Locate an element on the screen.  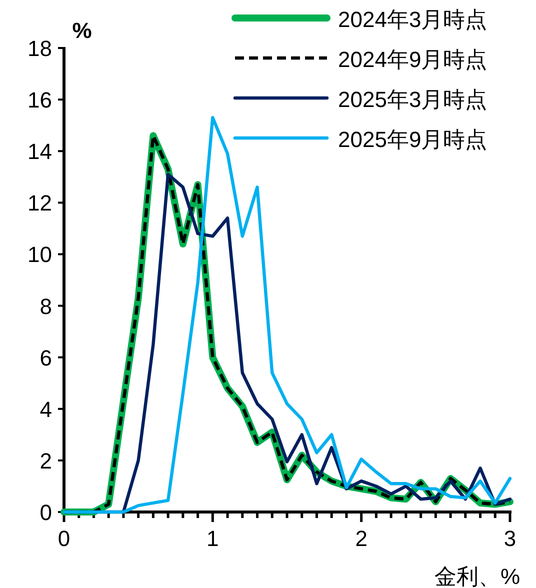
y-tick-label: 14 is located at coordinates (40, 151).